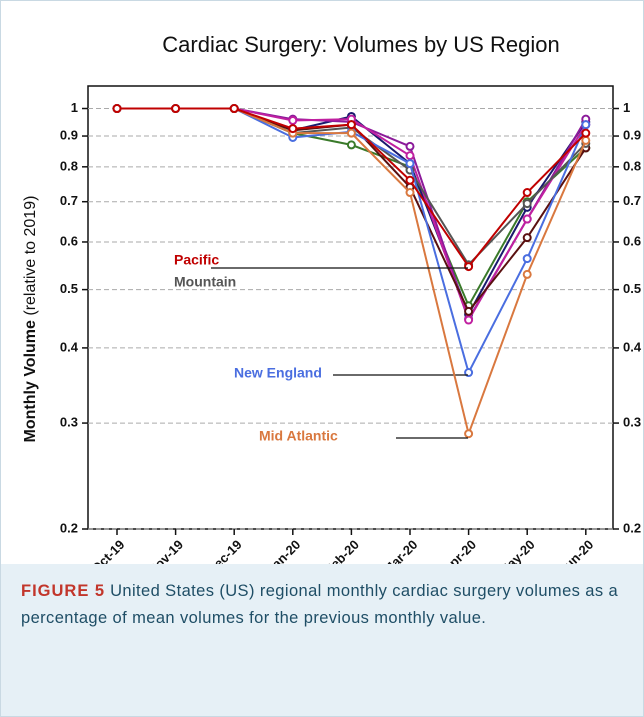  What do you see at coordinates (205, 282) in the screenshot?
I see `series-label: Mountain` at bounding box center [205, 282].